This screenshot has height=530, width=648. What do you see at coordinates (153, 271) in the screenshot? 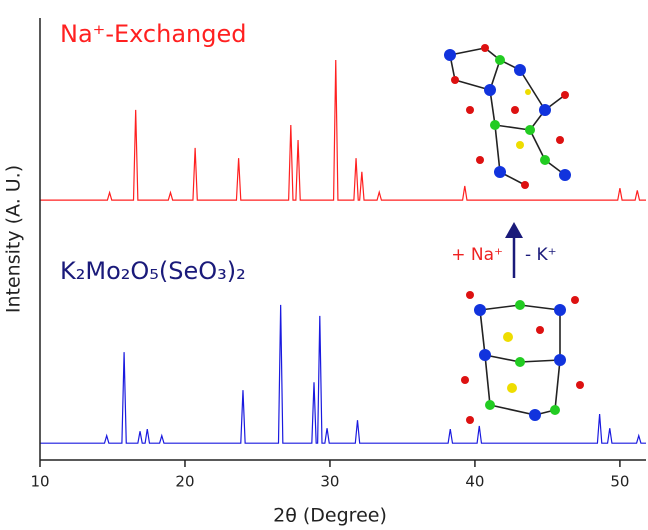
I see `series-label: K₂Mo₂O₅(SeO₃)₂` at bounding box center [153, 271].